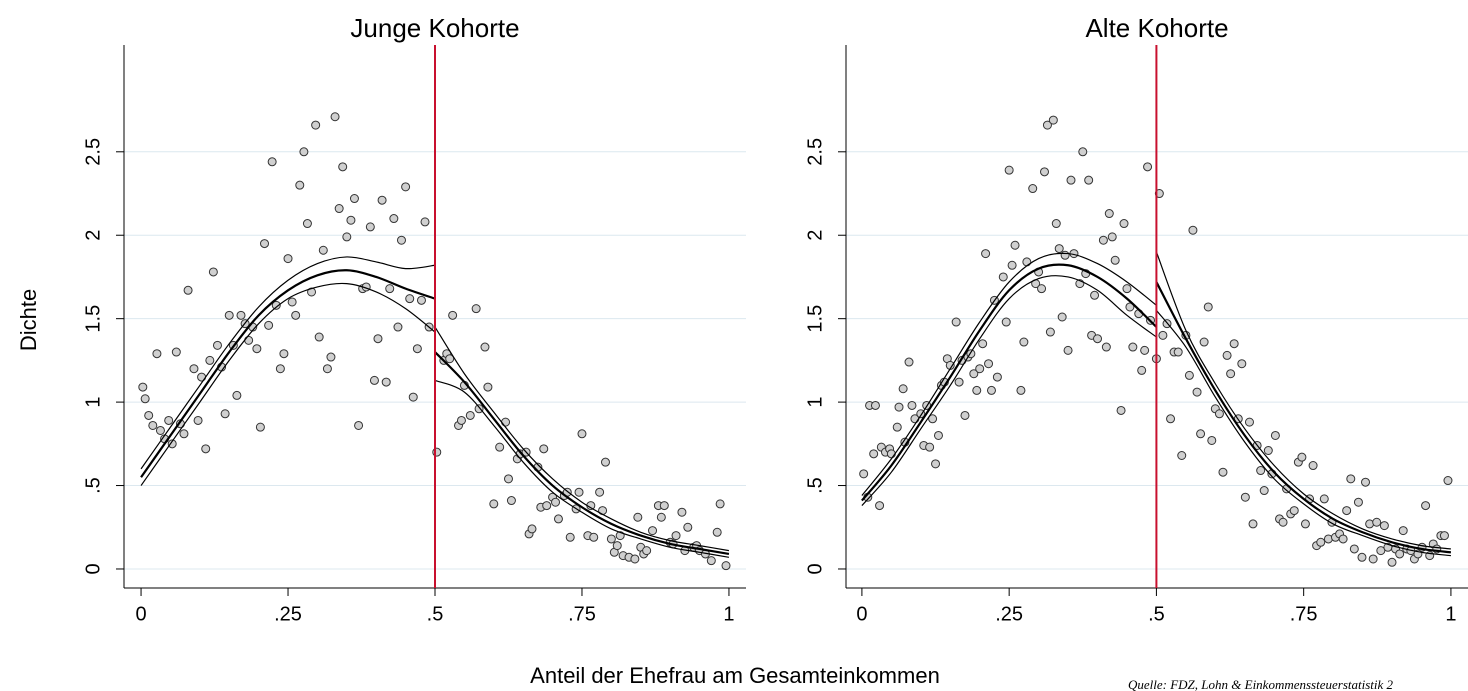  Describe the element at coordinates (93, 235) in the screenshot. I see `y-tick-label: 2` at that location.